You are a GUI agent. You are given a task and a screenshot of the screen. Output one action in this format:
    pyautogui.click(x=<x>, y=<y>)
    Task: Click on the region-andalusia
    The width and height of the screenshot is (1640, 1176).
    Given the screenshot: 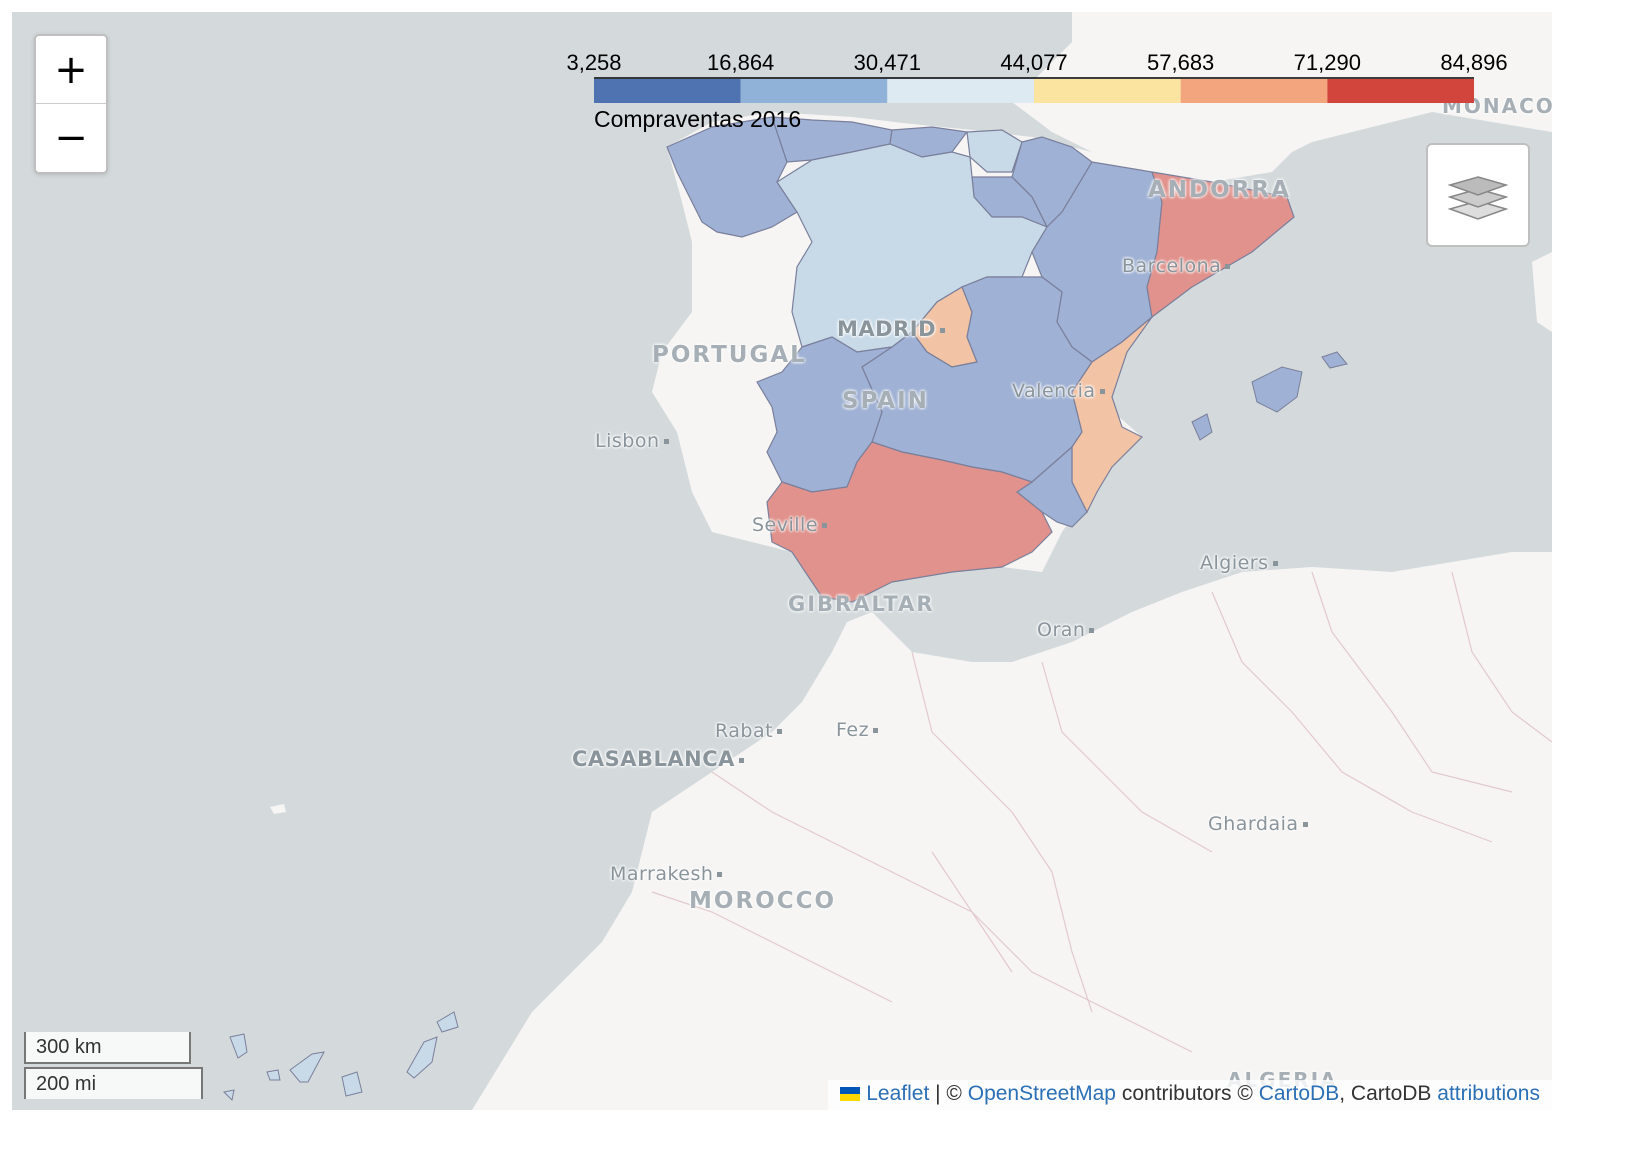 What is the action you would take?
    pyautogui.click(x=909, y=522)
    